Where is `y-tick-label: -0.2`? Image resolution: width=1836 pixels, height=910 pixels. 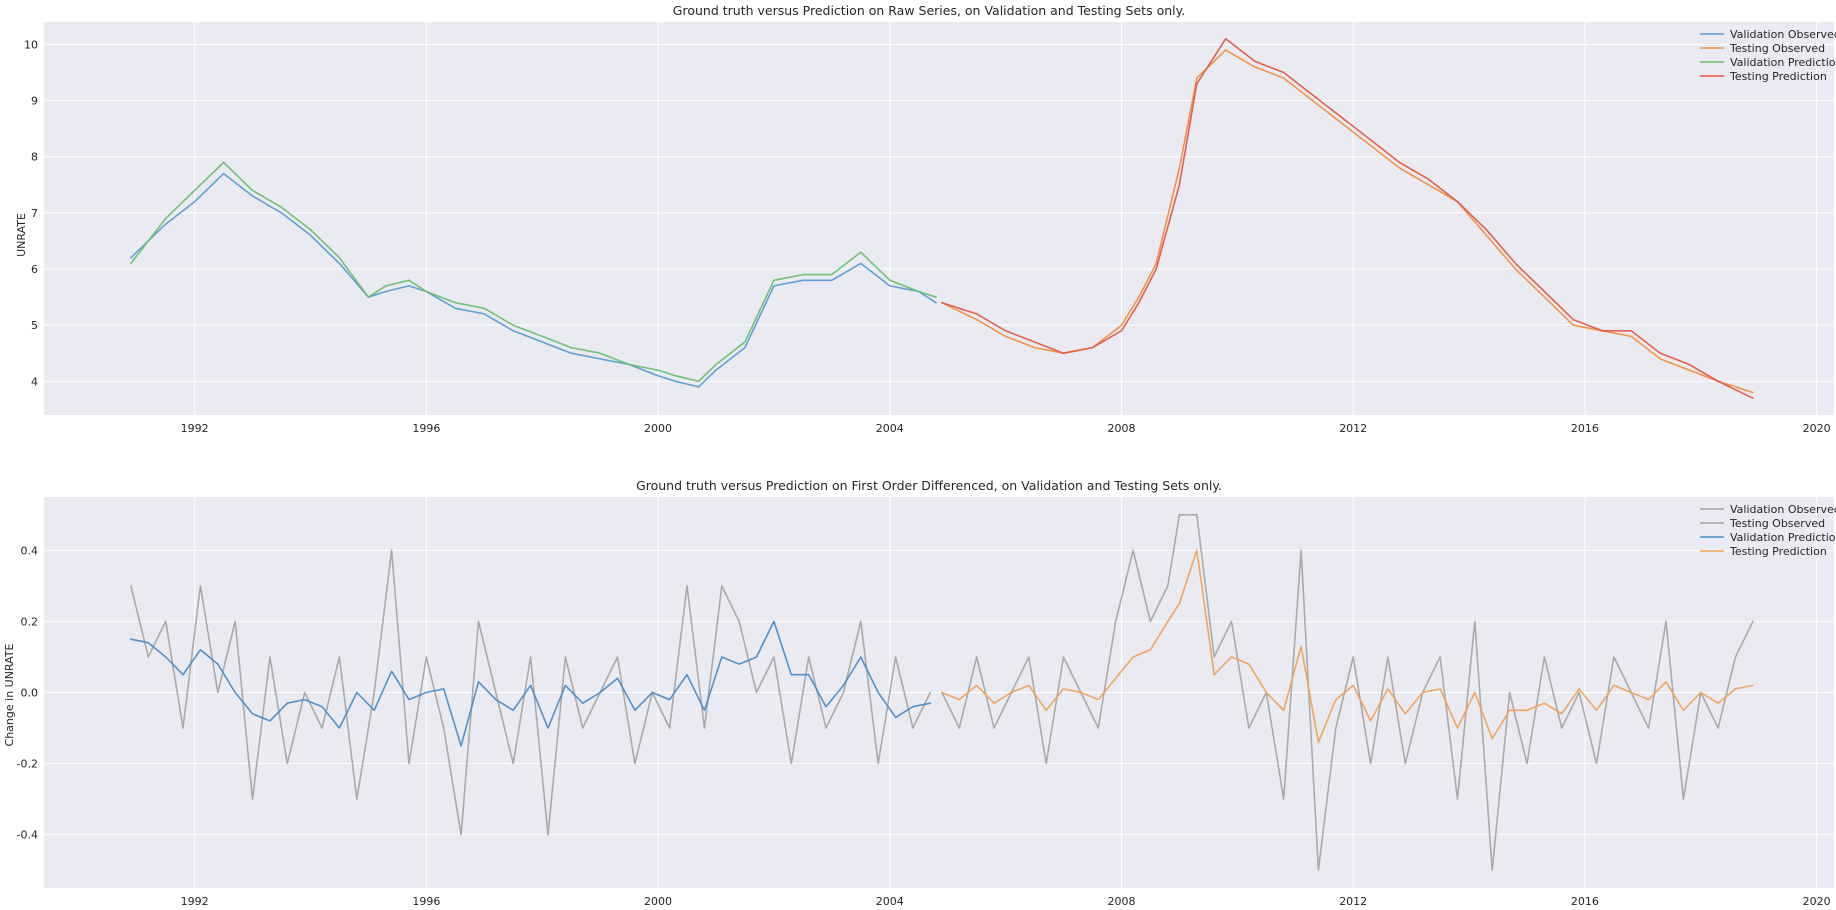
y-tick-label: -0.2 is located at coordinates (27, 764).